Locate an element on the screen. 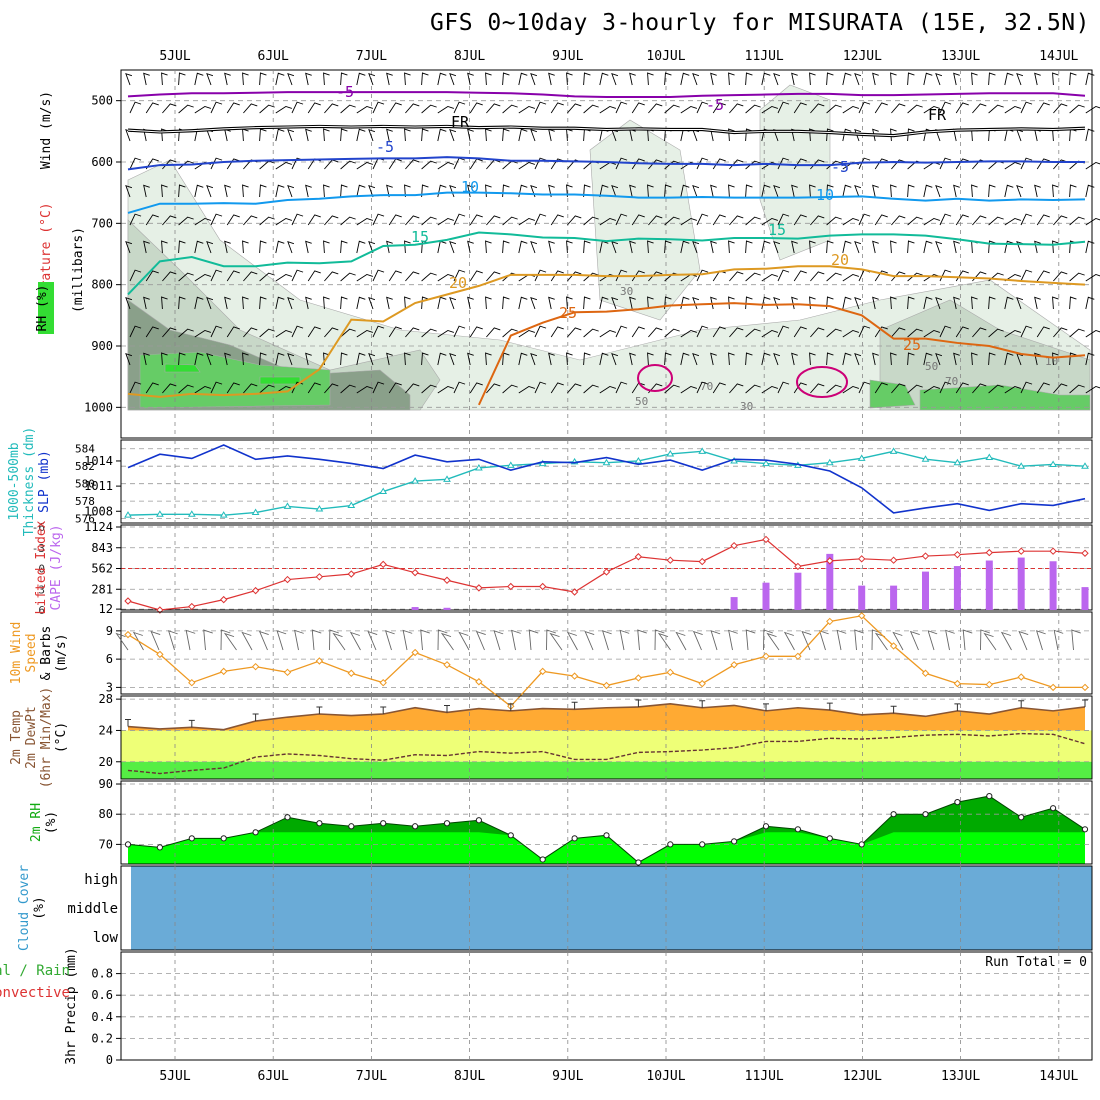  isotherm-30-loop is located at coordinates (822, 382).